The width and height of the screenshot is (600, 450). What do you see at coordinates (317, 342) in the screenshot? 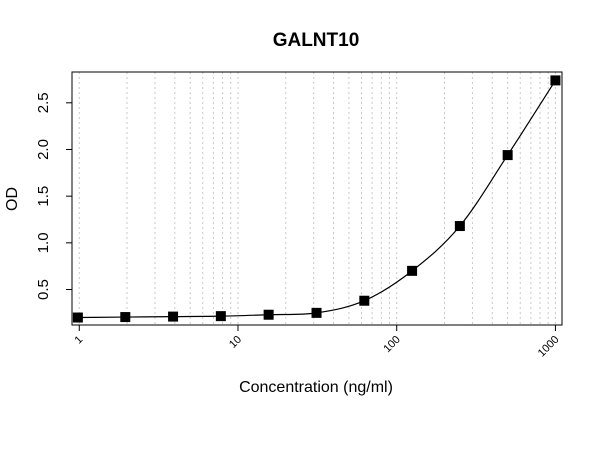
I see `x-axis: 1 10 100 1000` at bounding box center [317, 342].